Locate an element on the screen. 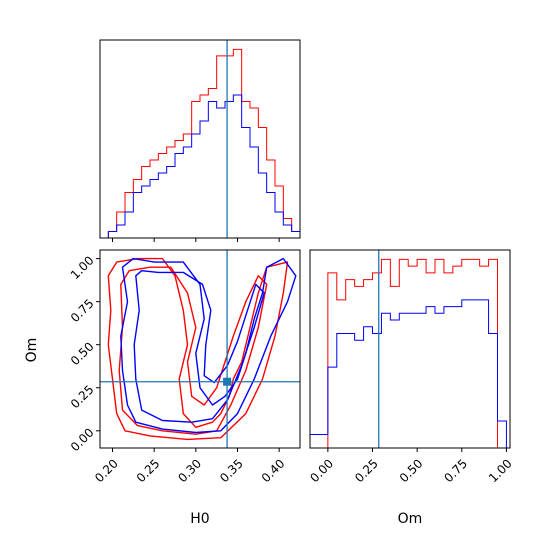 This screenshot has width=550, height=550. h0-hist-frame is located at coordinates (200, 139).